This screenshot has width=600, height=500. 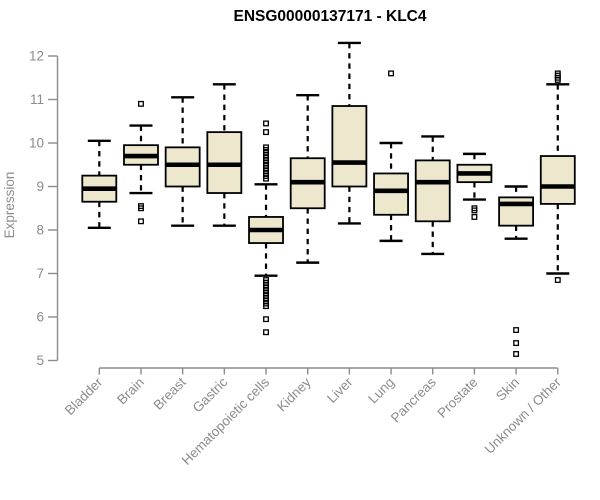 I want to click on x-category-label: Unknown / Other, so click(x=523, y=415).